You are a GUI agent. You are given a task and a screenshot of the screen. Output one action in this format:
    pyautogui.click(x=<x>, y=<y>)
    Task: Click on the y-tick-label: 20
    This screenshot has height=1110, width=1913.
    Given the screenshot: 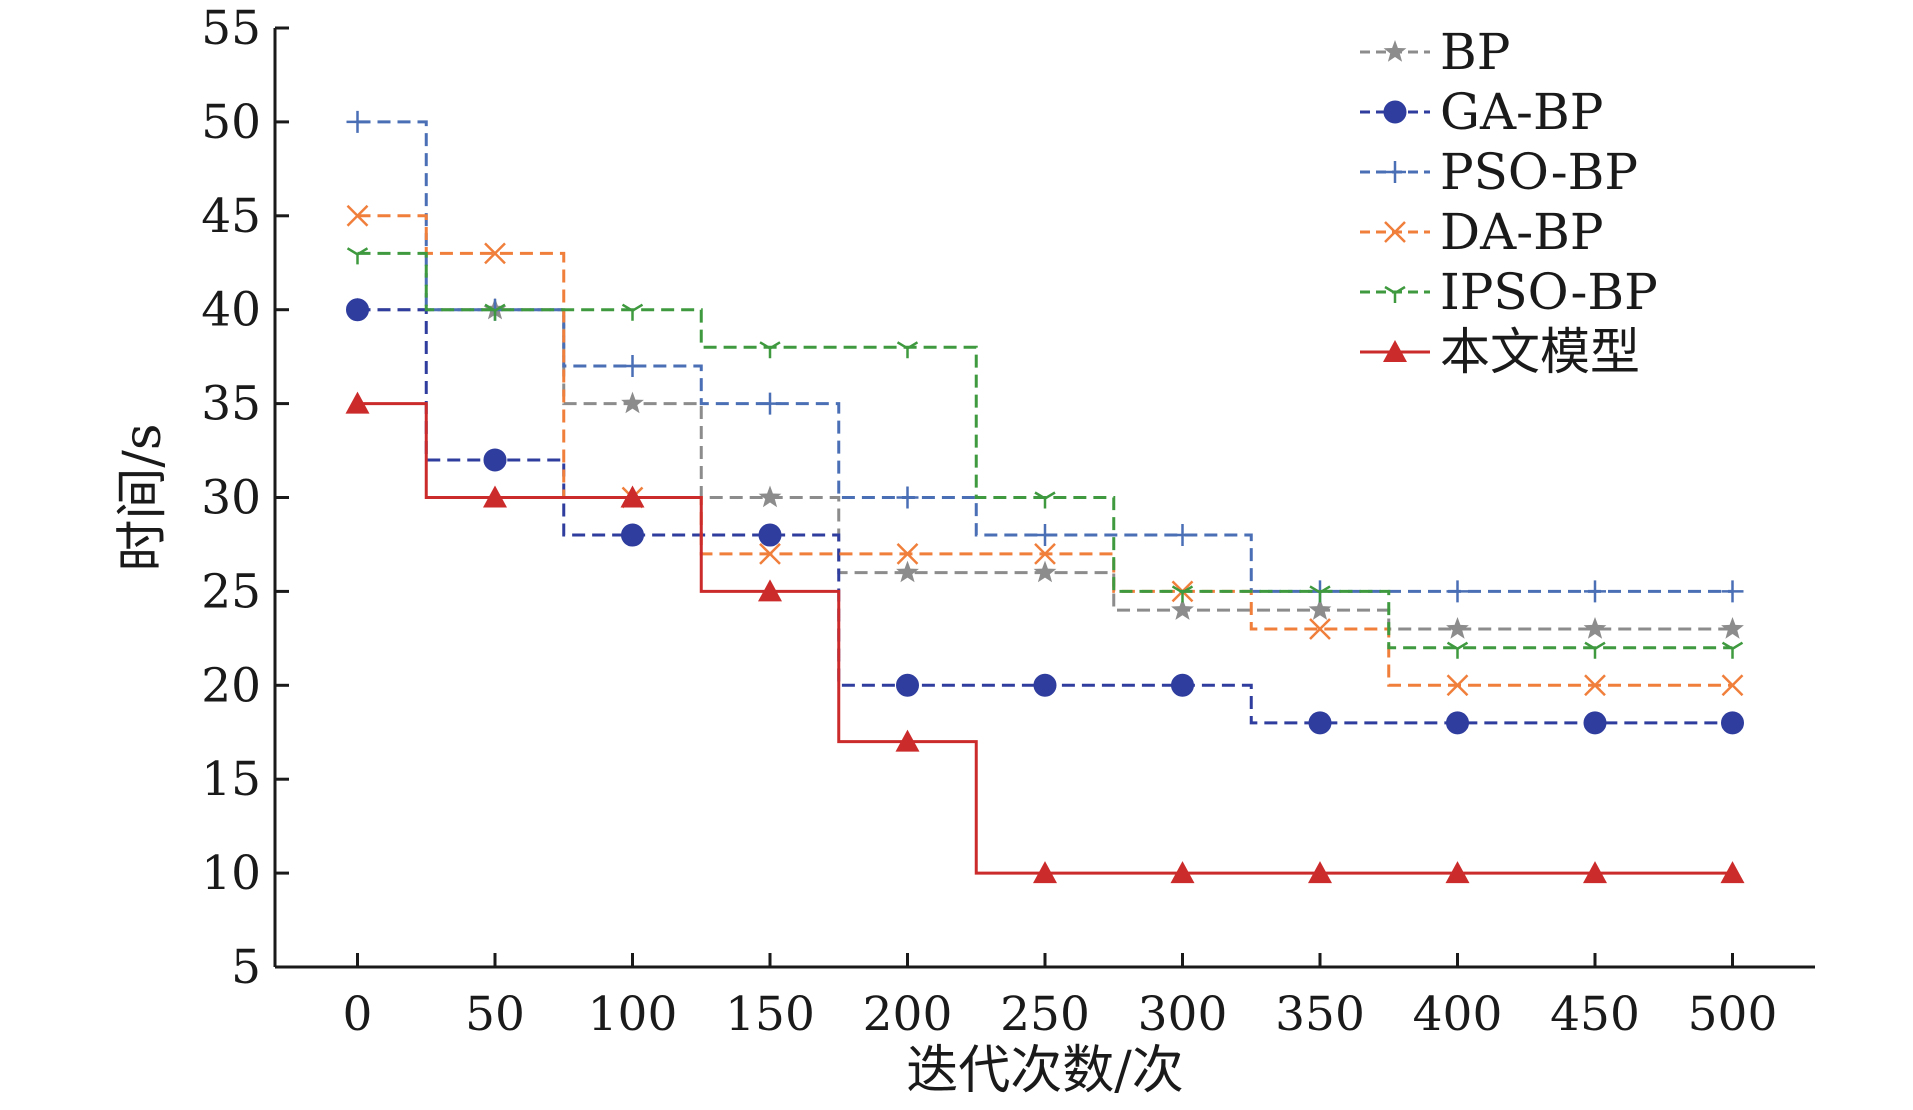 What is the action you would take?
    pyautogui.click(x=231, y=685)
    